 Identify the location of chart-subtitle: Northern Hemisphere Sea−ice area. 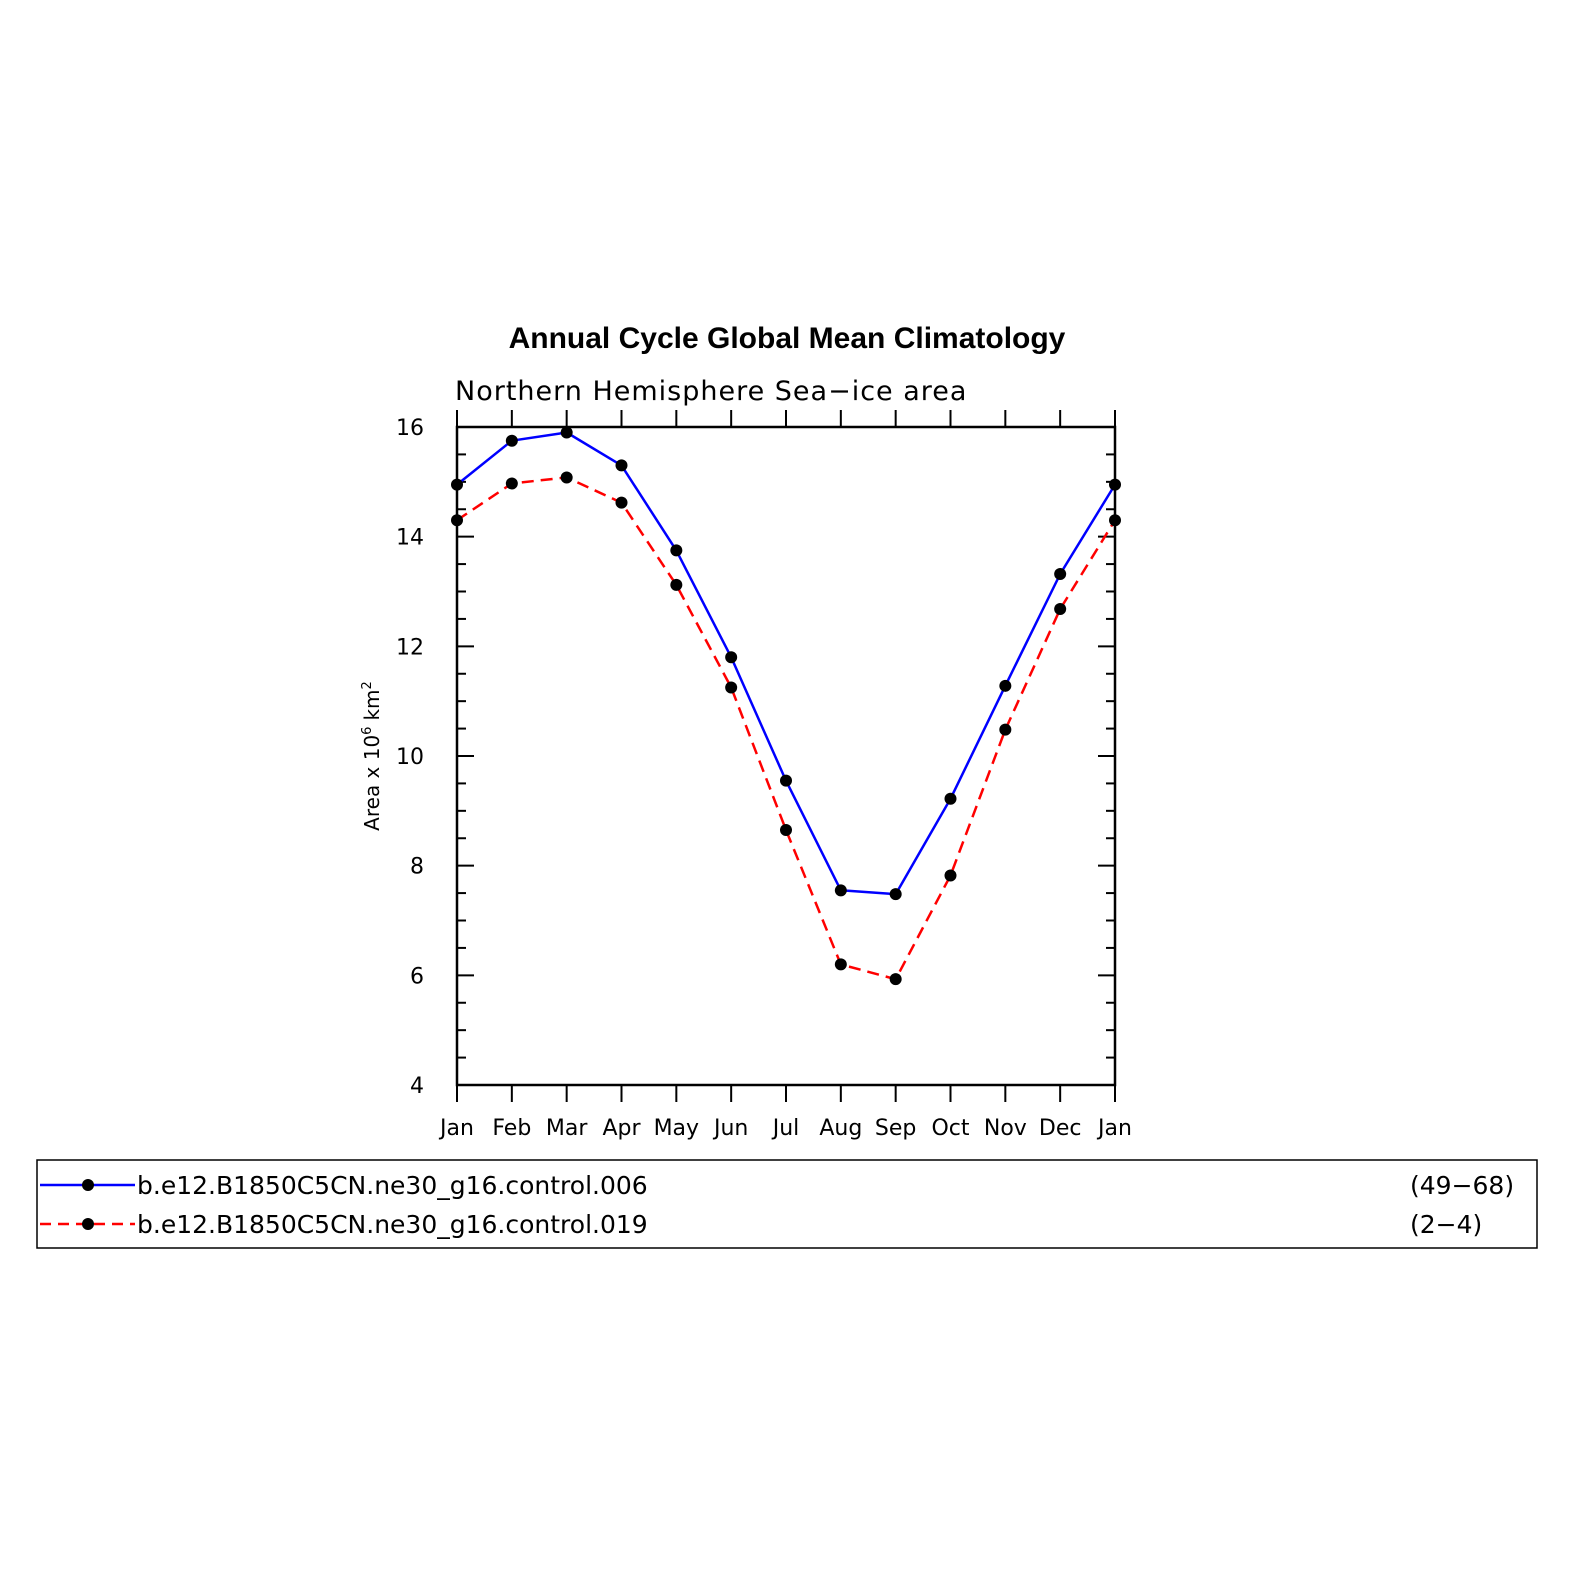
(711, 391).